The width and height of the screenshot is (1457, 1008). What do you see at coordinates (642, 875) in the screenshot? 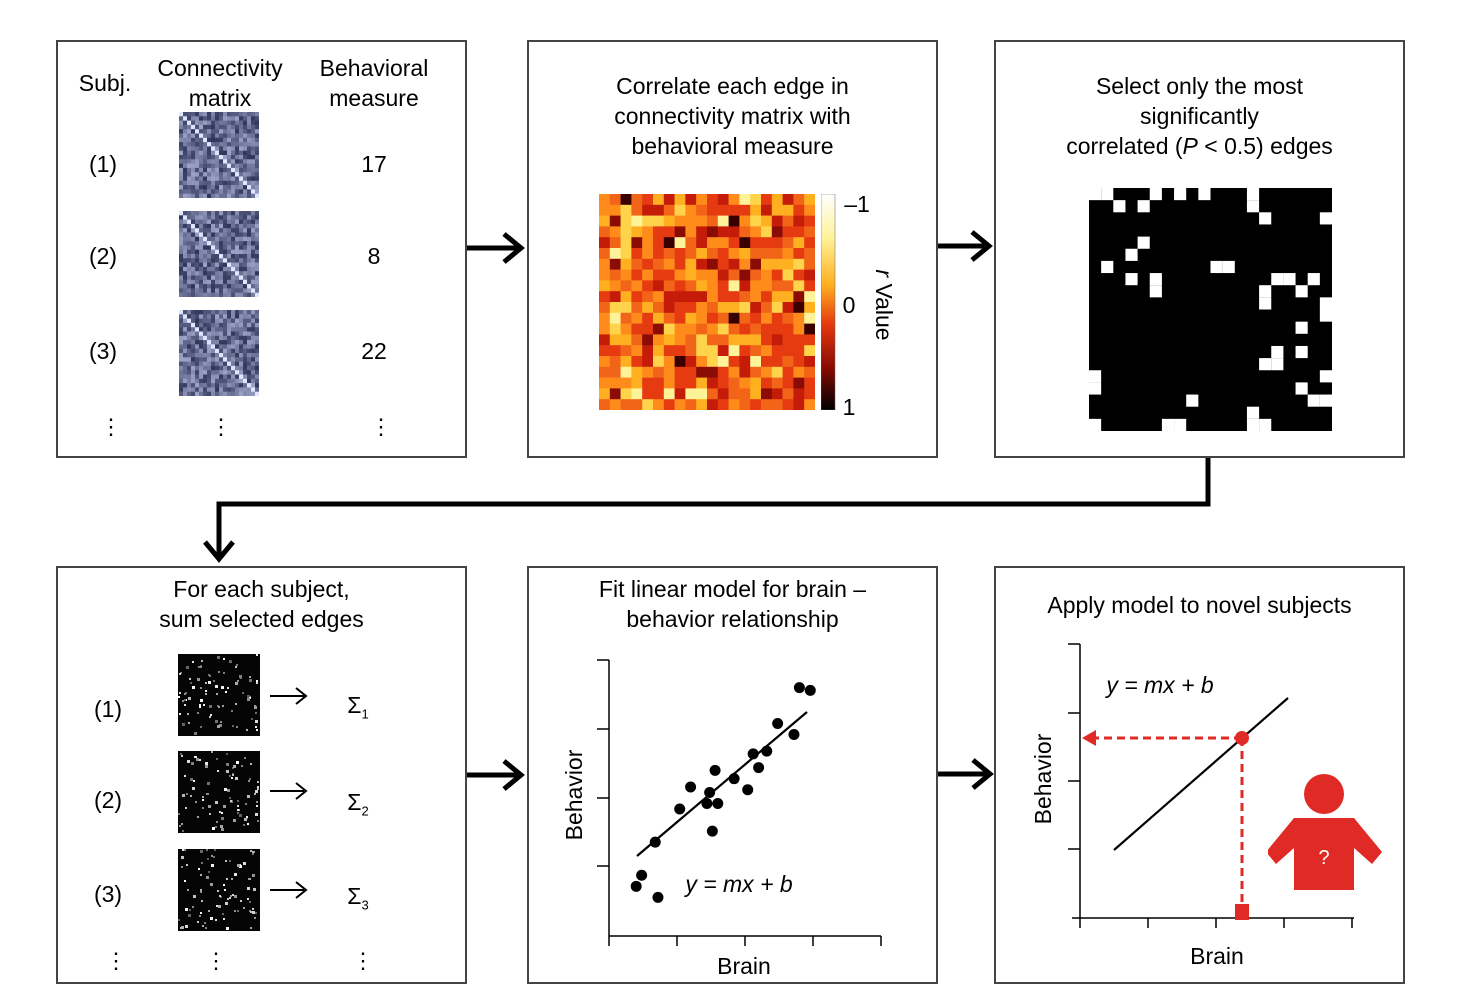
I see `scatter-point` at bounding box center [642, 875].